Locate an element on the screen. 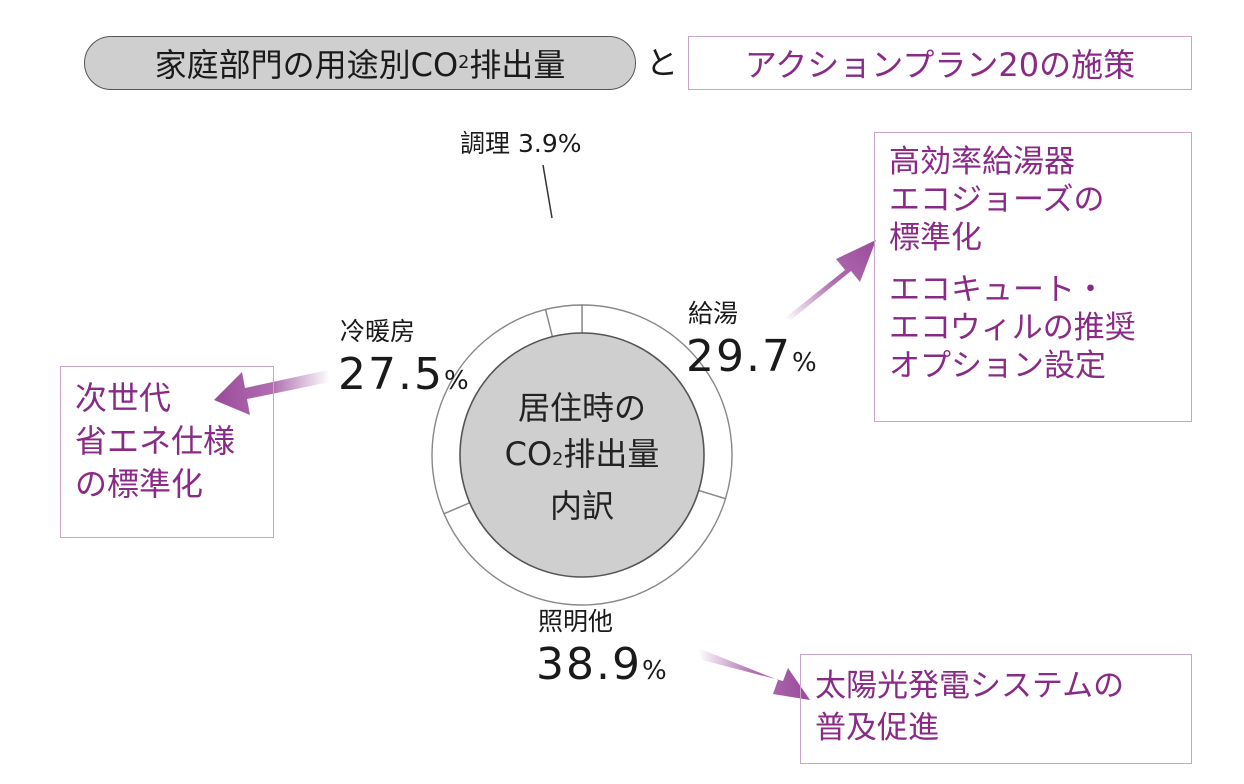  center-line-3: 内訳 is located at coordinates (581, 506).